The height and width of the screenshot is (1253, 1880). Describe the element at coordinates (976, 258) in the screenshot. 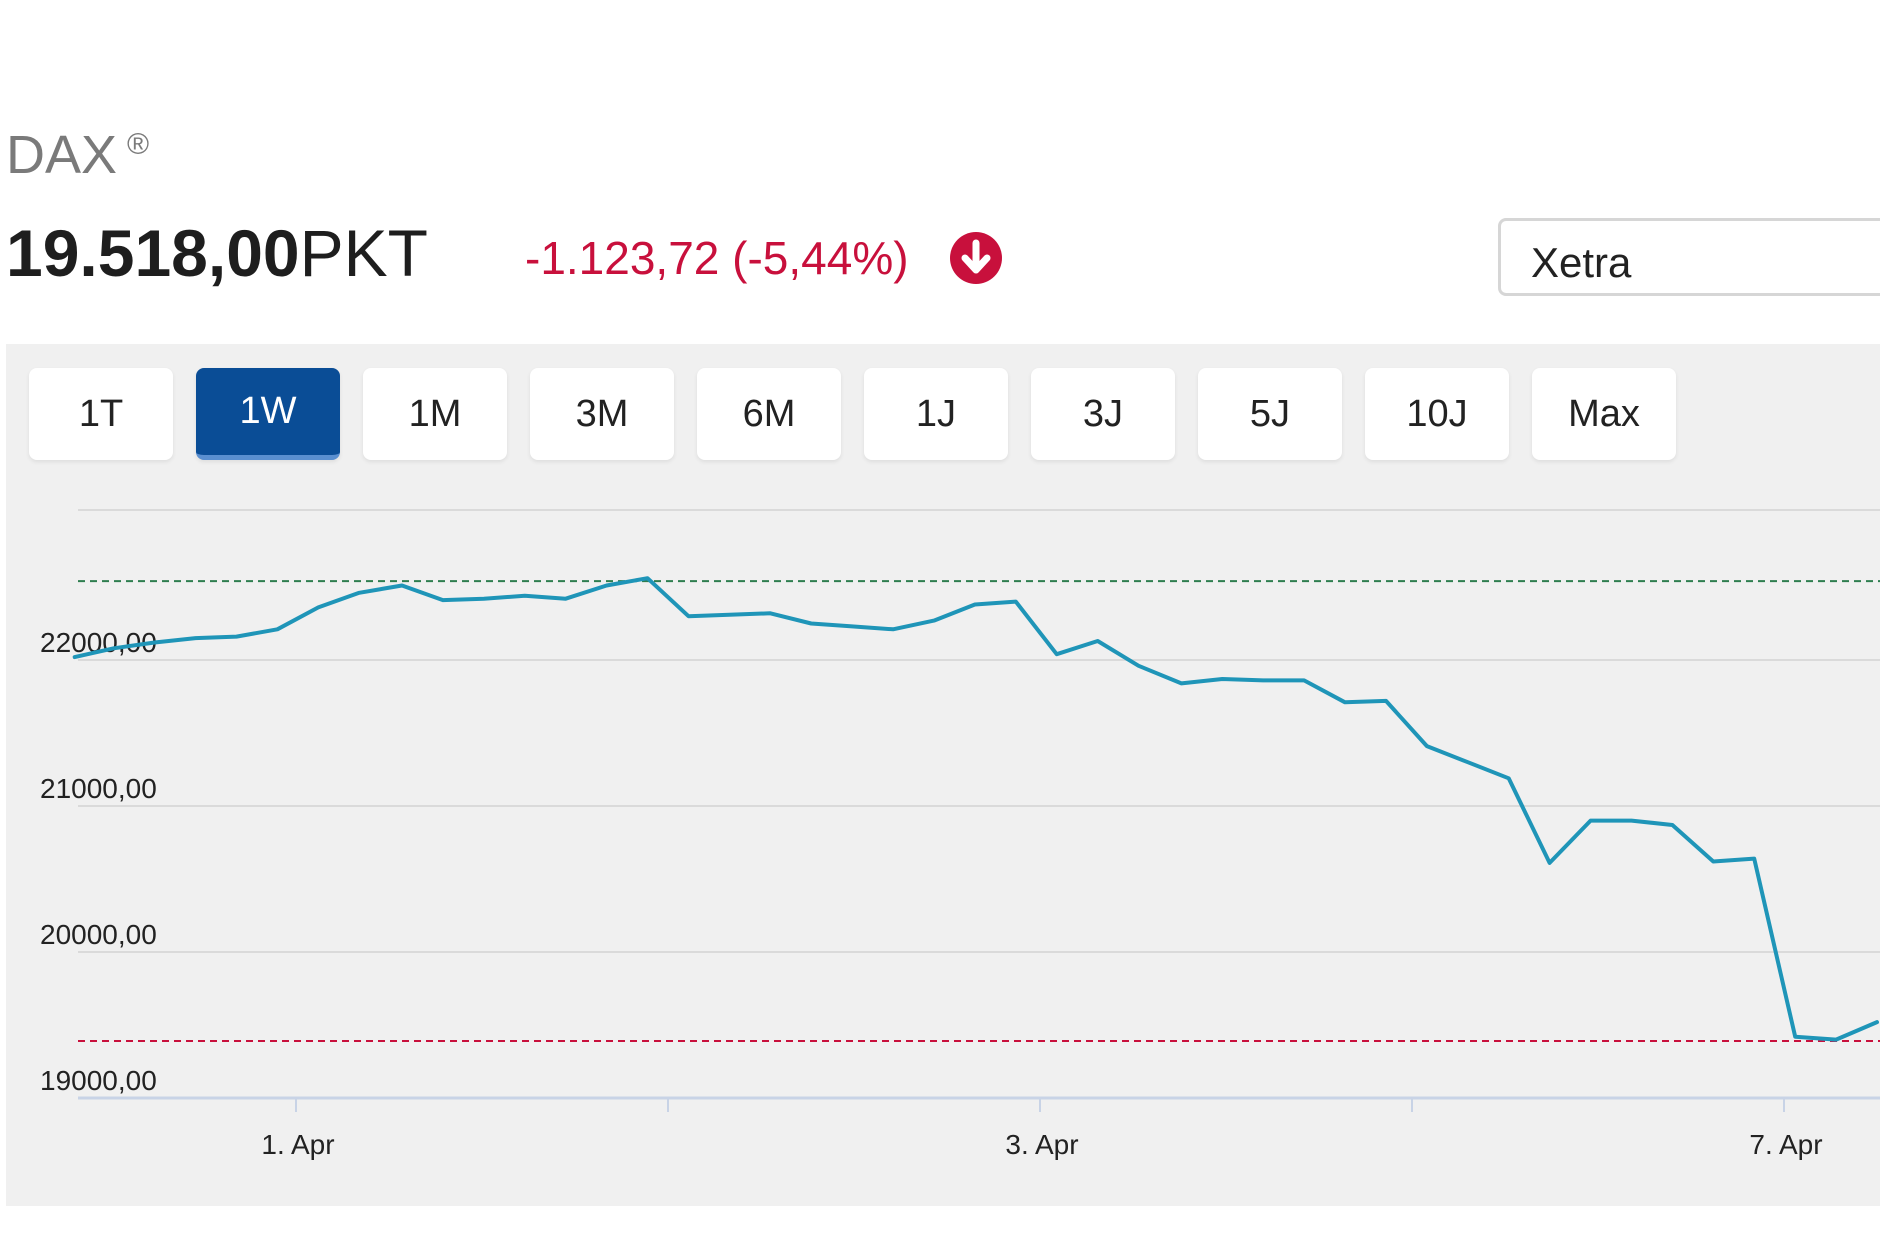

I see `arrow-down-circle-icon` at that location.